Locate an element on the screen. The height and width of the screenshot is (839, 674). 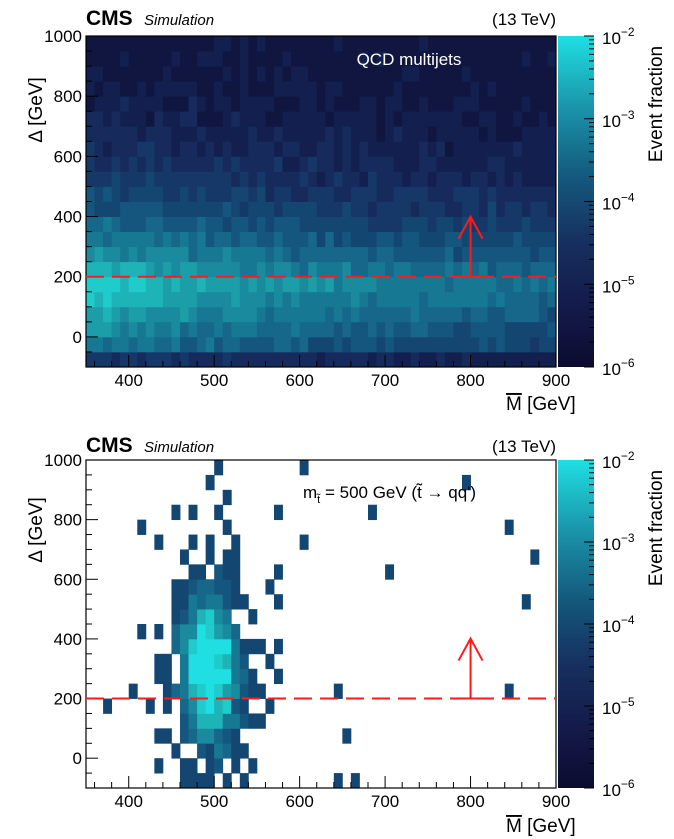
colorbar-tick-label: 10−2 is located at coordinates (618, 36).